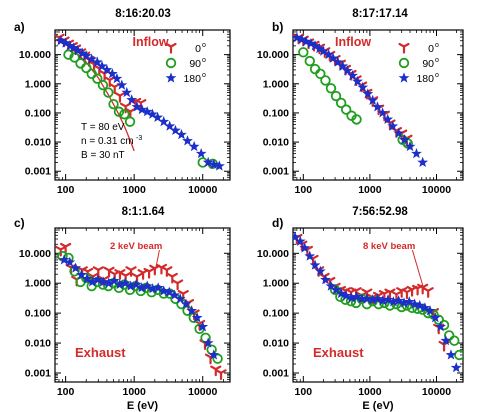 Image resolution: width=491 pixels, height=412 pixels. I want to click on annotation: 8 keV beam, so click(389, 246).